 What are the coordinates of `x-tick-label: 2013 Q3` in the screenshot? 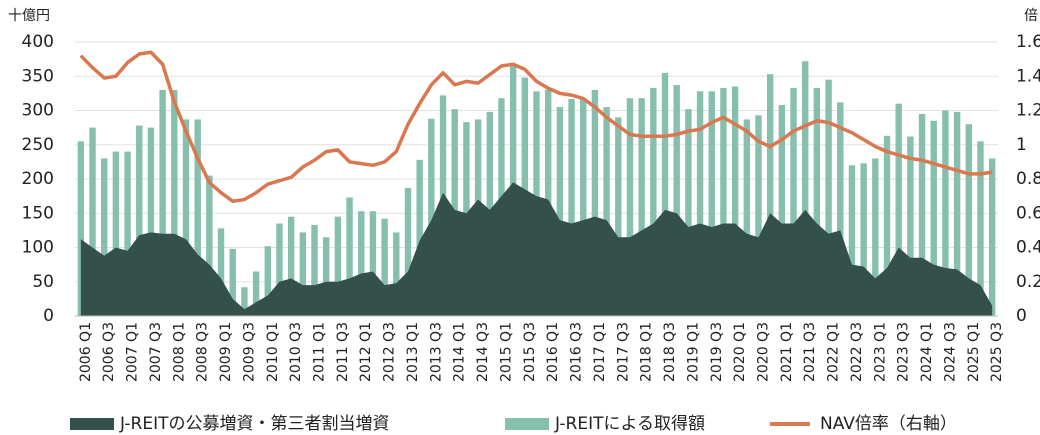 It's located at (436, 352).